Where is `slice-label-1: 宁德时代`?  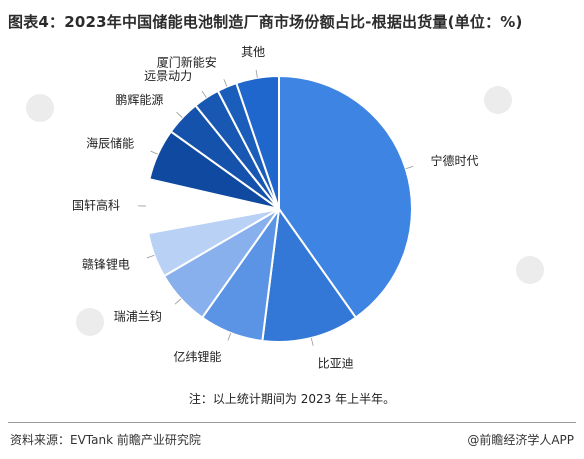 slice-label-1: 宁德时代 is located at coordinates (455, 160).